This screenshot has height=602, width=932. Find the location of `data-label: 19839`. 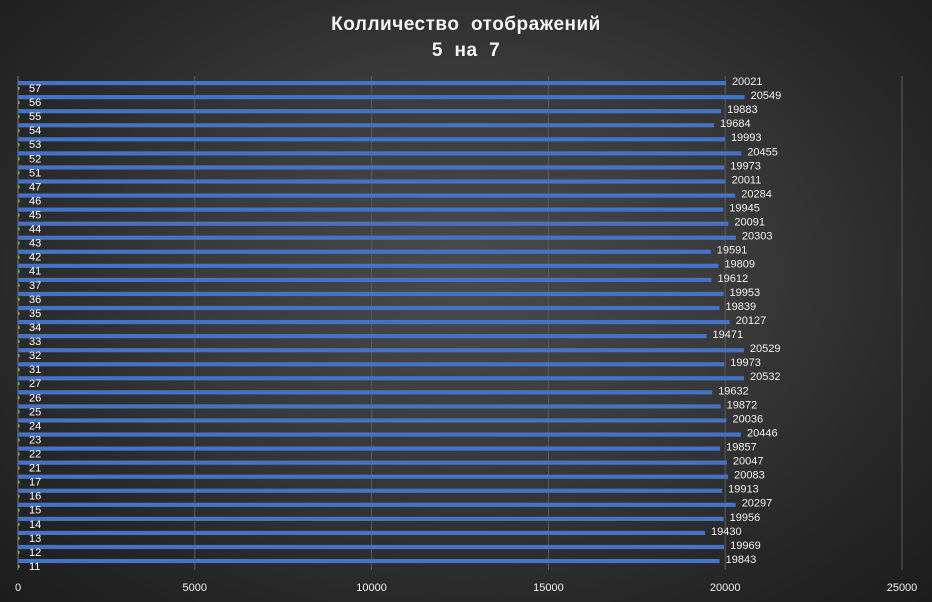

data-label: 19839 is located at coordinates (741, 307).